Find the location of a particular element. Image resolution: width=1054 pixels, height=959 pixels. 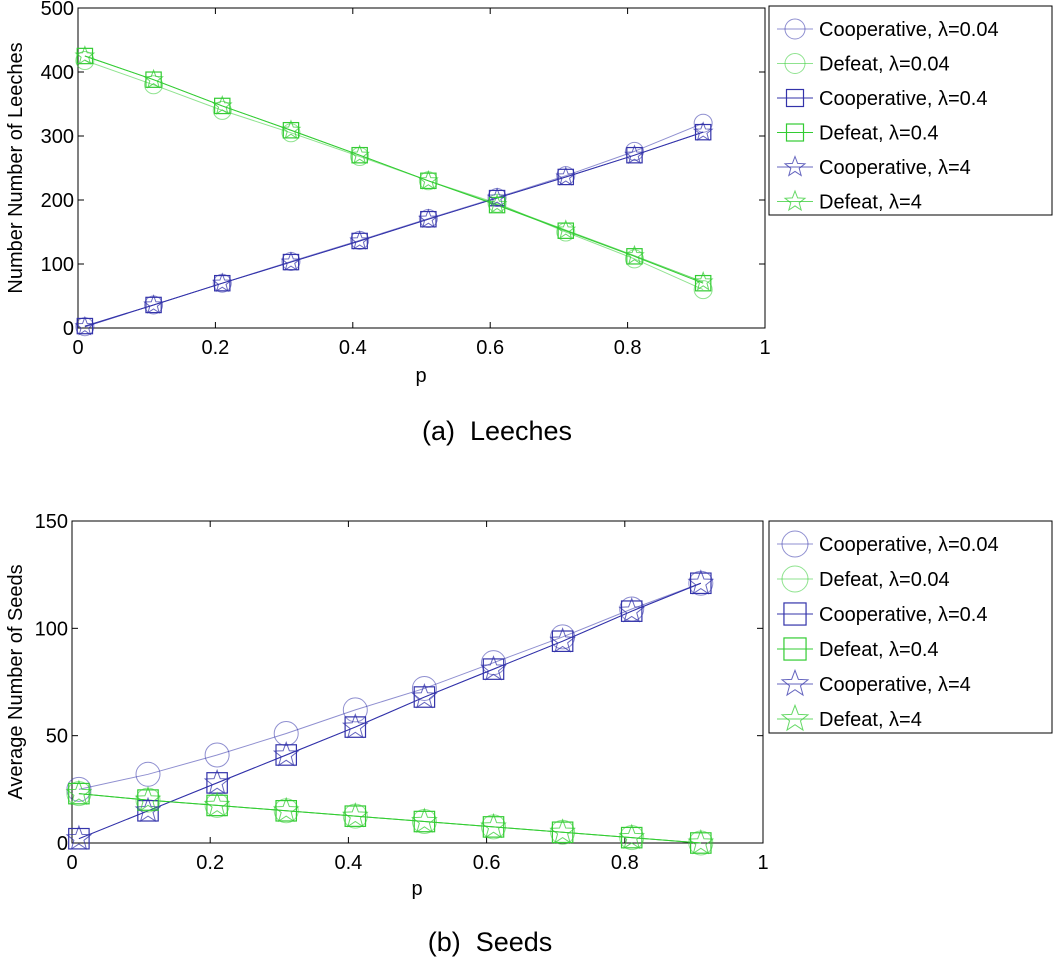

x-tick-label: 0.8 is located at coordinates (628, 348).